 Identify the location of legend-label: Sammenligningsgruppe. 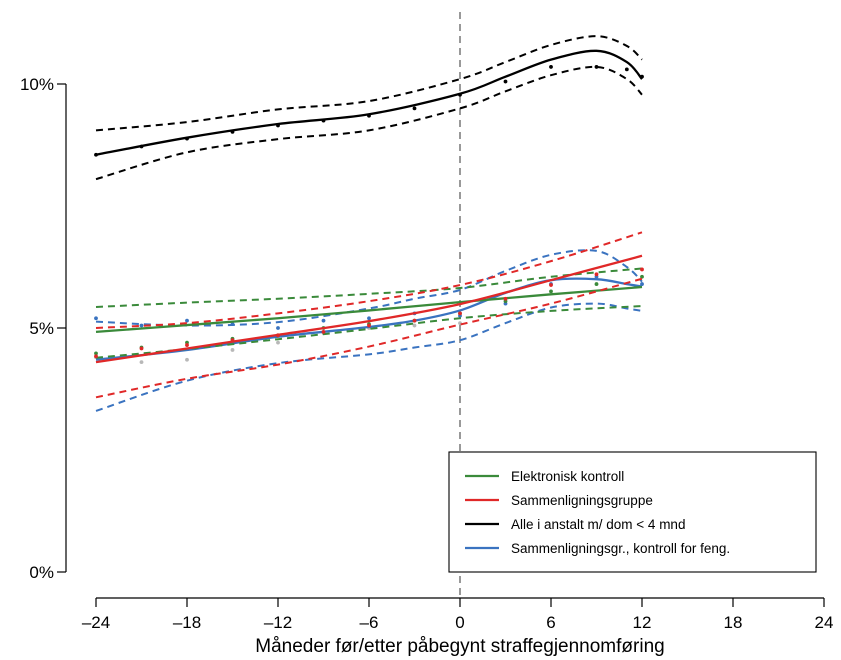
(582, 500).